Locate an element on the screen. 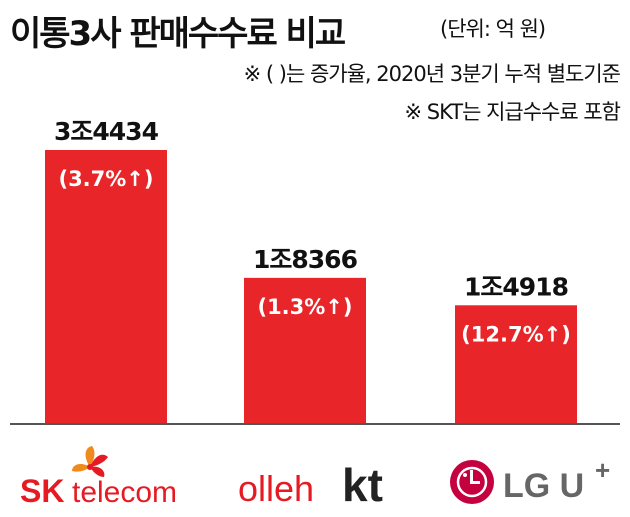 This screenshot has width=630, height=517. sk-butterfly-icon: SK telecom is located at coordinates (98, 477).